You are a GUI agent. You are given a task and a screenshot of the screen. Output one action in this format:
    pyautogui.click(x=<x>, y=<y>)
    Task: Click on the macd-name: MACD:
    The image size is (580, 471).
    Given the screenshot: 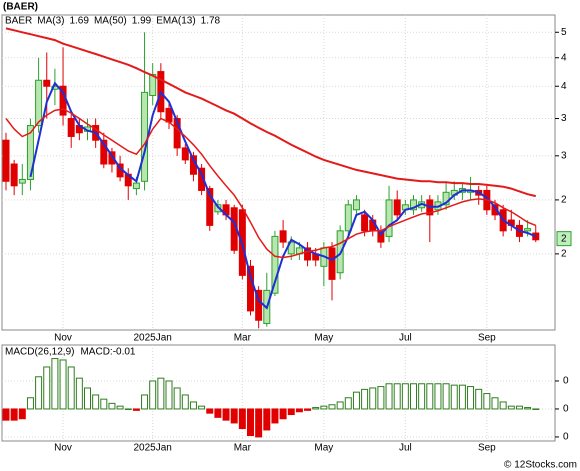 What is the action you would take?
    pyautogui.click(x=96, y=352)
    